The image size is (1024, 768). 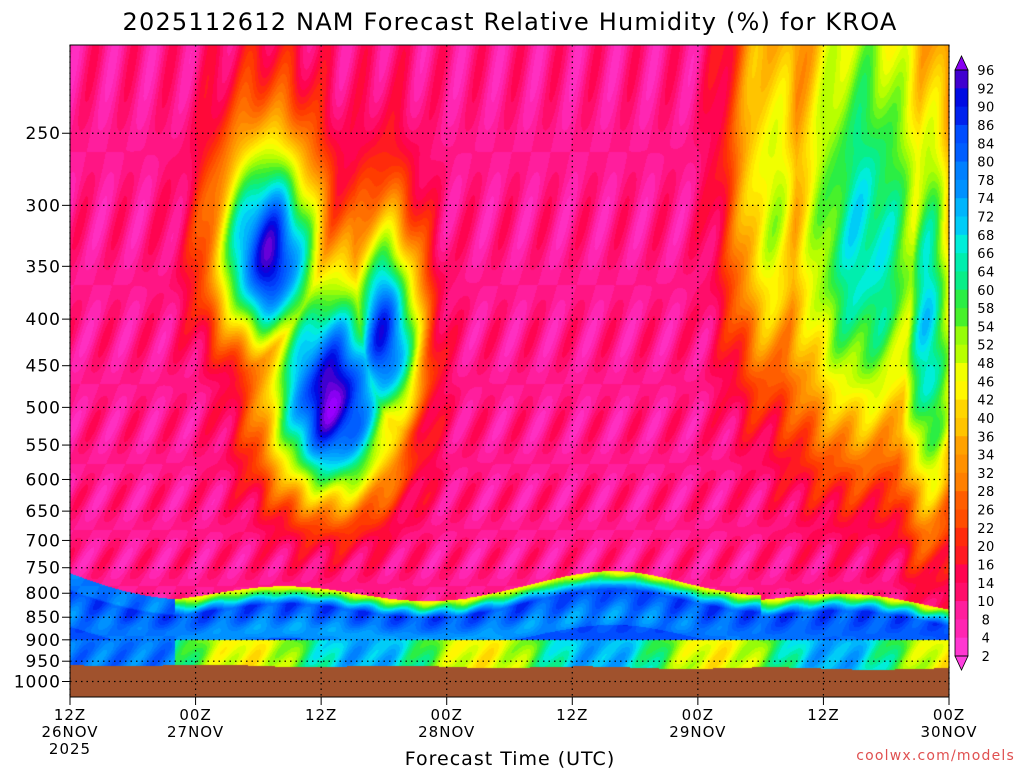 What do you see at coordinates (948, 732) in the screenshot?
I see `x-tick-label: 30NOV` at bounding box center [948, 732].